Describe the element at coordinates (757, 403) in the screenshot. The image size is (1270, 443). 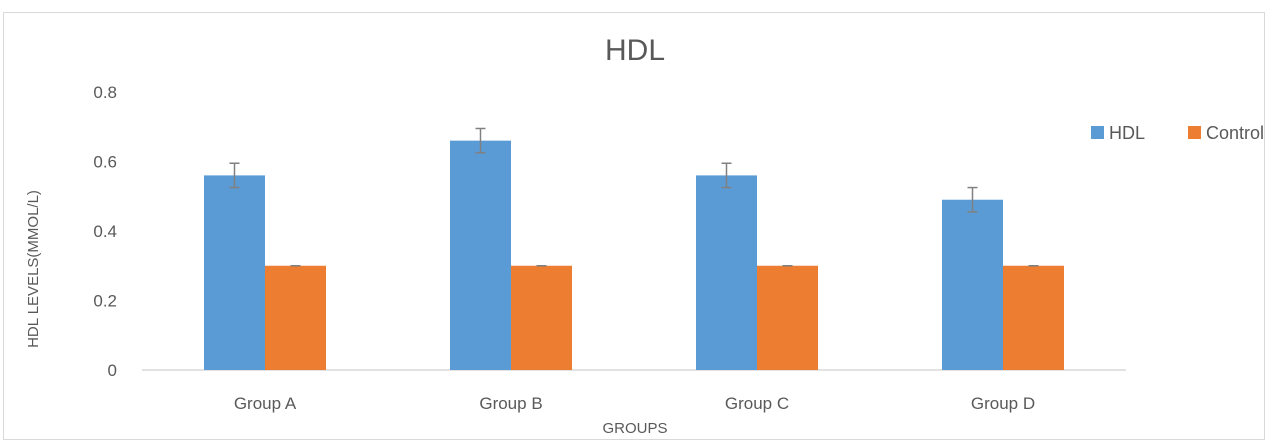
I see `x-tick-label: Group C` at that location.